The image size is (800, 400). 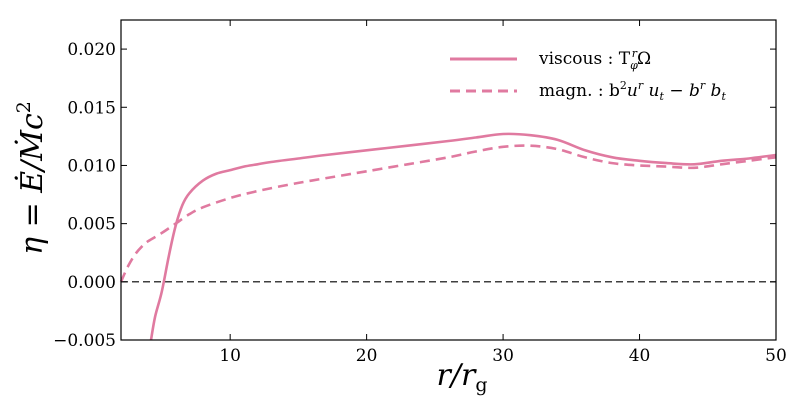 I want to click on x-tick-label: 50, so click(x=776, y=356).